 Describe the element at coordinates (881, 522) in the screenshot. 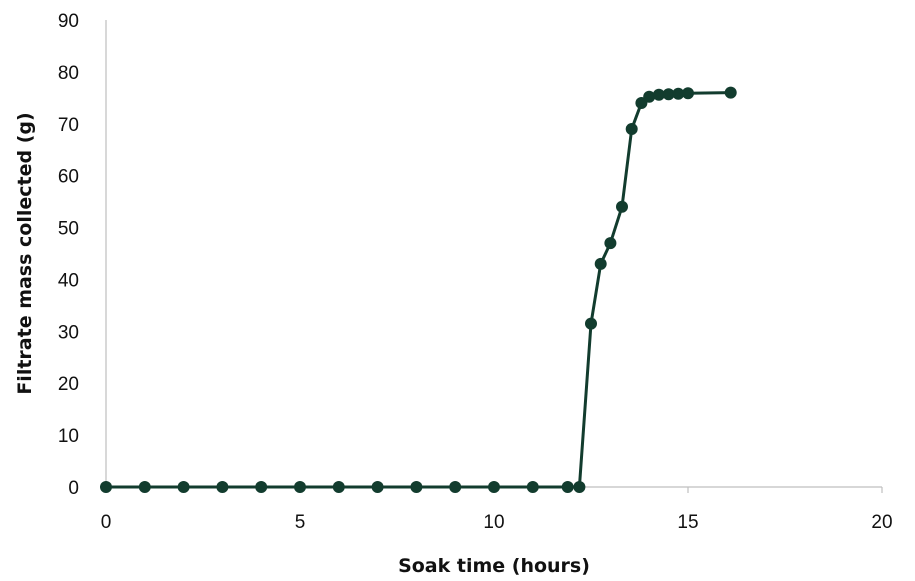

I see `x-tick-label: 20` at that location.